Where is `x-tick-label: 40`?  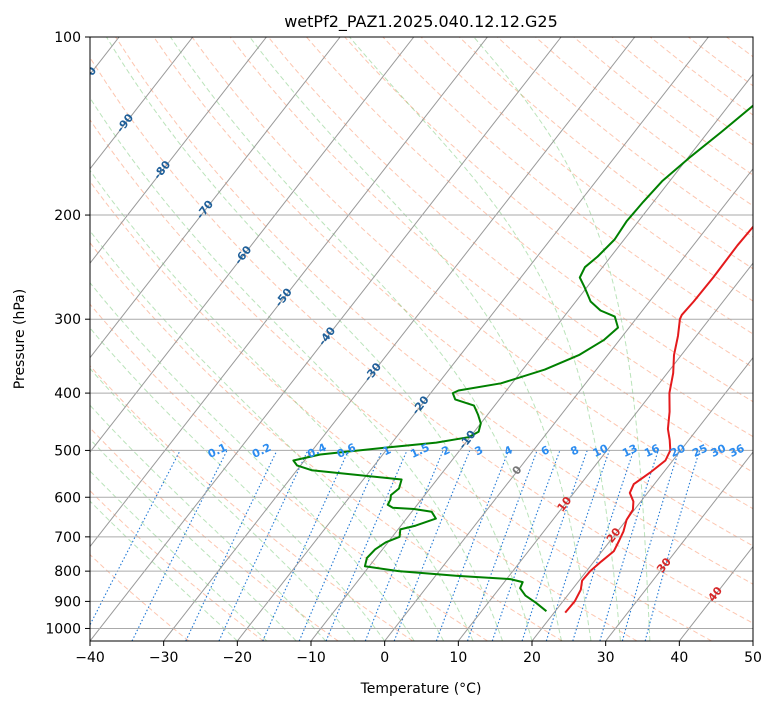 x-tick-label: 40 is located at coordinates (679, 658).